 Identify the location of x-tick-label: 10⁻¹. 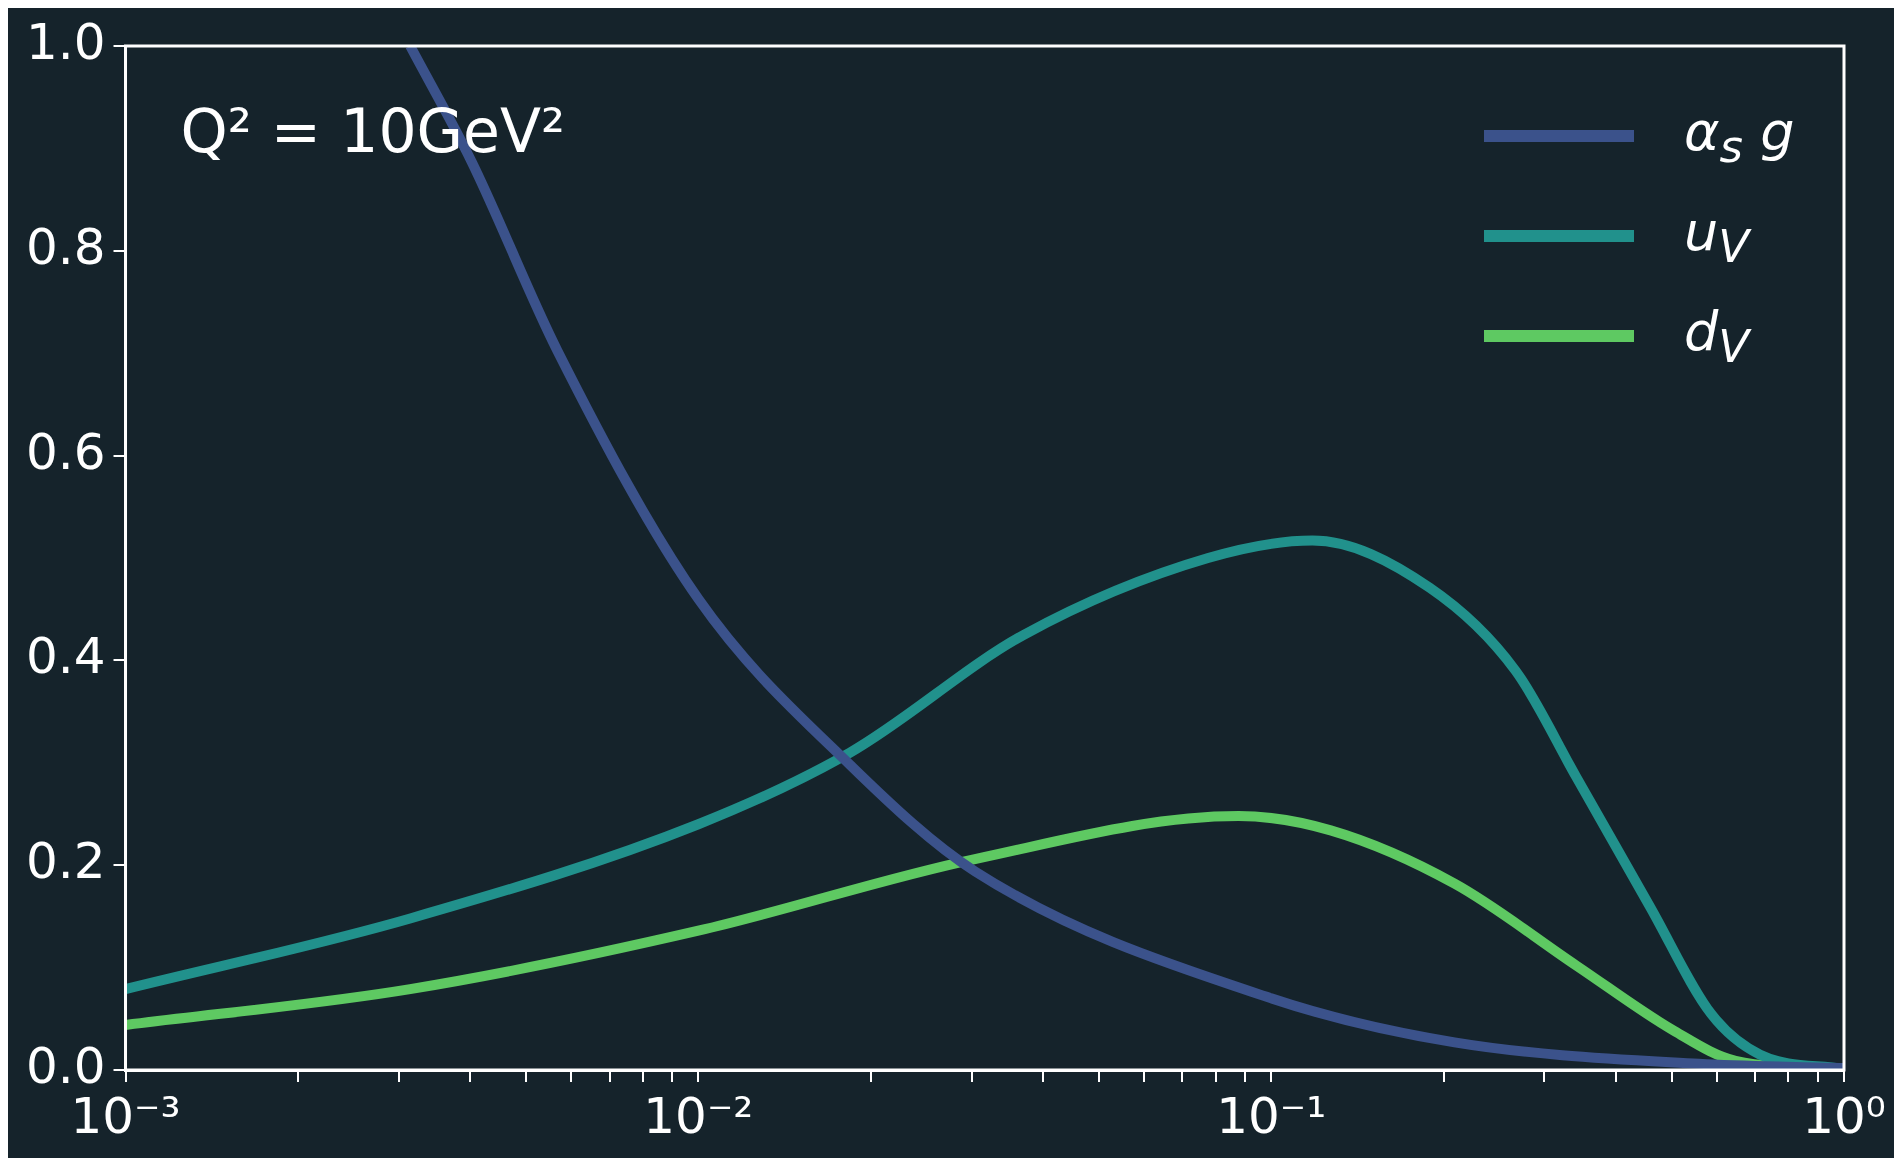
(1271, 1115).